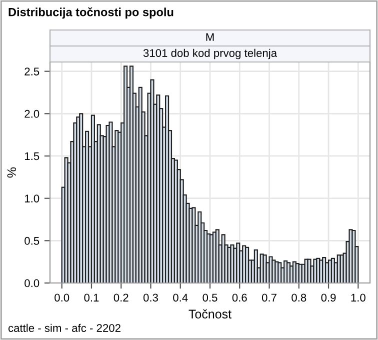 This screenshot has width=378, height=340. Describe the element at coordinates (32, 198) in the screenshot. I see `y-tick-label: 1.0` at that location.